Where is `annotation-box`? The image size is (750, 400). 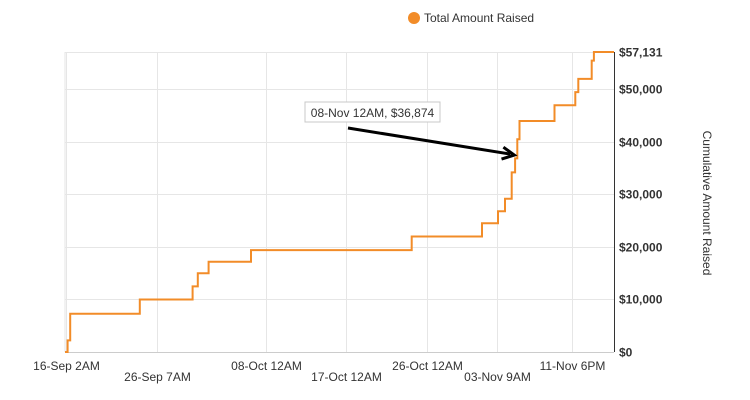
annotation-box is located at coordinates (372, 112).